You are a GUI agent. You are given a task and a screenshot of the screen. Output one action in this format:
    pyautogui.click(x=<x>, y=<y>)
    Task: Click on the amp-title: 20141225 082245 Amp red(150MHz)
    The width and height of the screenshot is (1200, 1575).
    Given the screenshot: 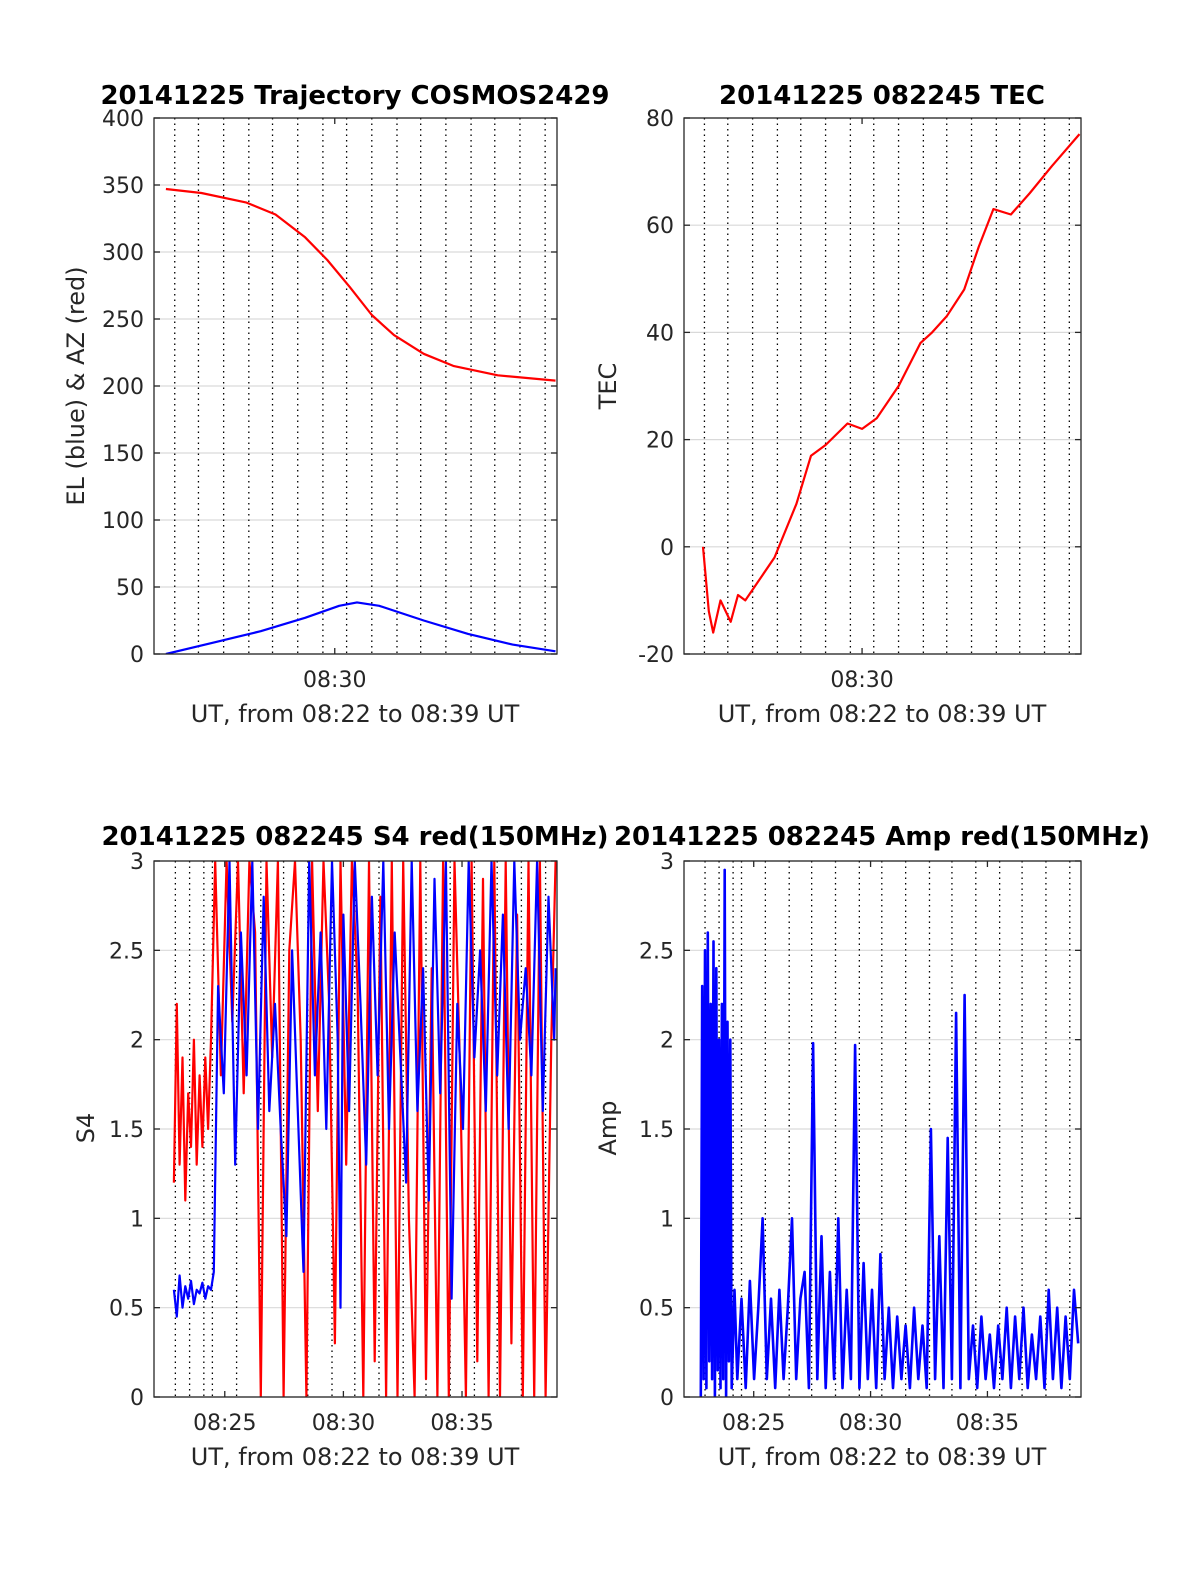 What is the action you would take?
    pyautogui.click(x=882, y=837)
    